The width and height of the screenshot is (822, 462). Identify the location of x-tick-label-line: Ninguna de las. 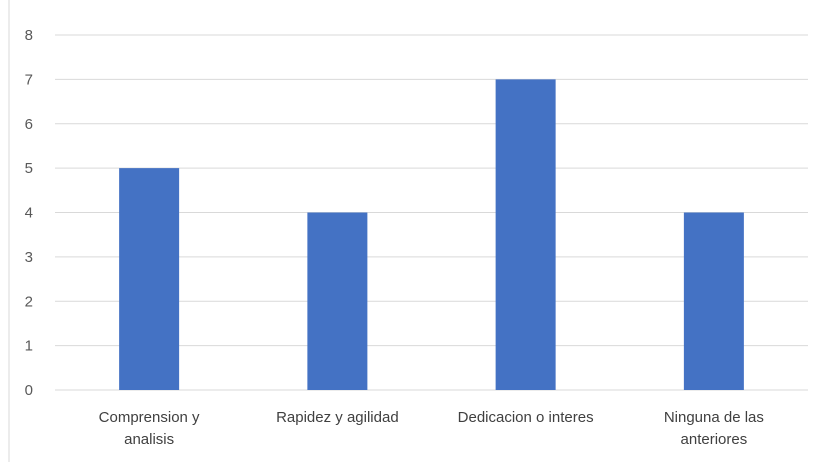
(714, 417).